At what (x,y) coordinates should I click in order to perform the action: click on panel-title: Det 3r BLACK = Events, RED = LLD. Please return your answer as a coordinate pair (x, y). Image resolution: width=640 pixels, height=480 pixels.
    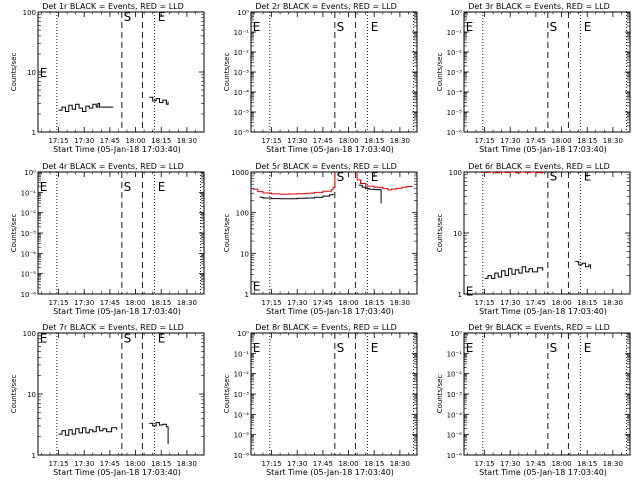
    Looking at the image, I should click on (539, 6).